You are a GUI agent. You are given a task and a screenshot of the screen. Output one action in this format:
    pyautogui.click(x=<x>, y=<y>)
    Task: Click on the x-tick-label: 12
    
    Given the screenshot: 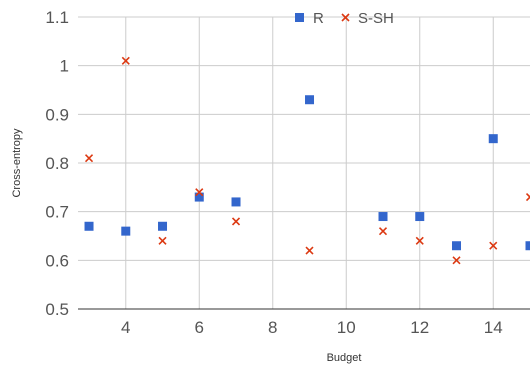 What is the action you would take?
    pyautogui.click(x=419, y=327)
    